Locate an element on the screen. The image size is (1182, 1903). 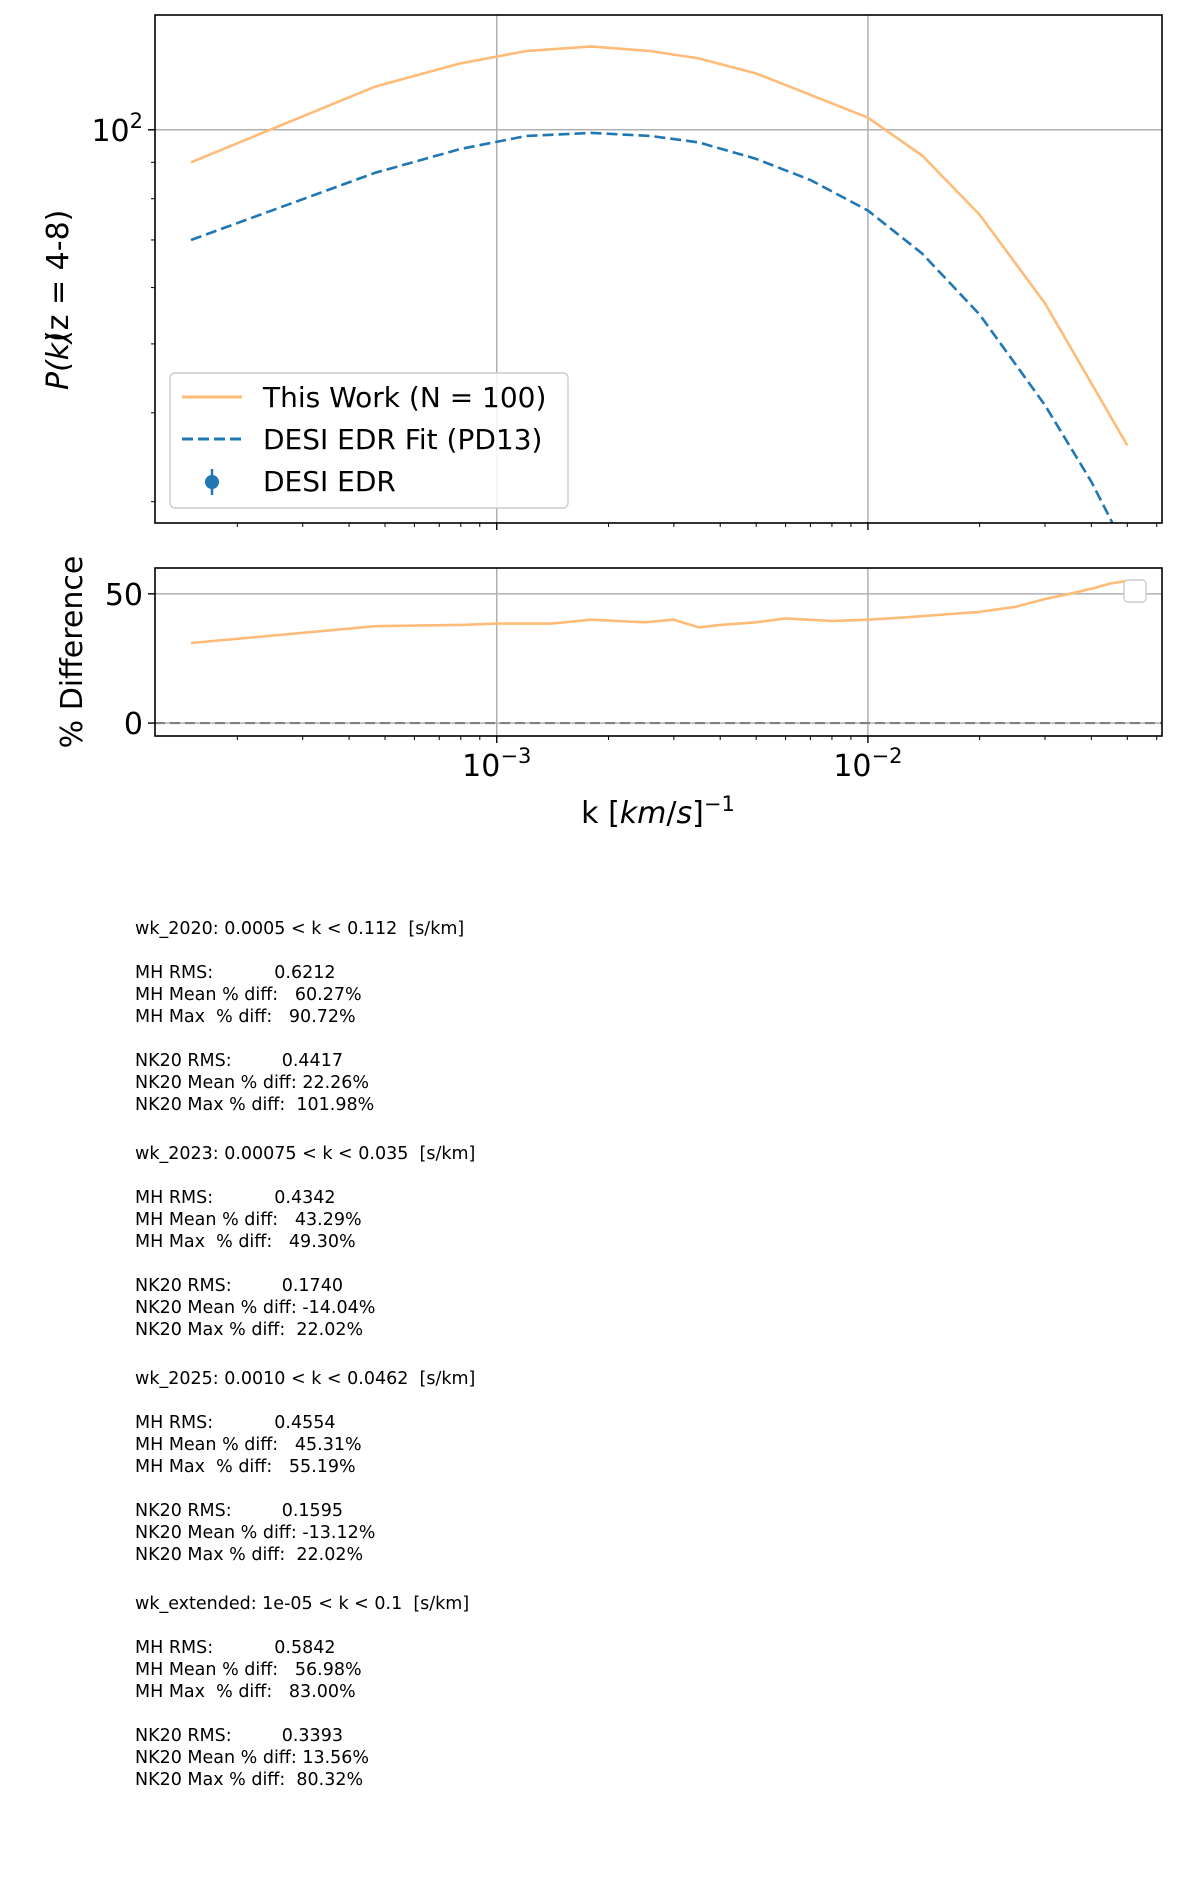
stats-mh-line: MH Max % diff: 55.19% is located at coordinates (245, 1467).